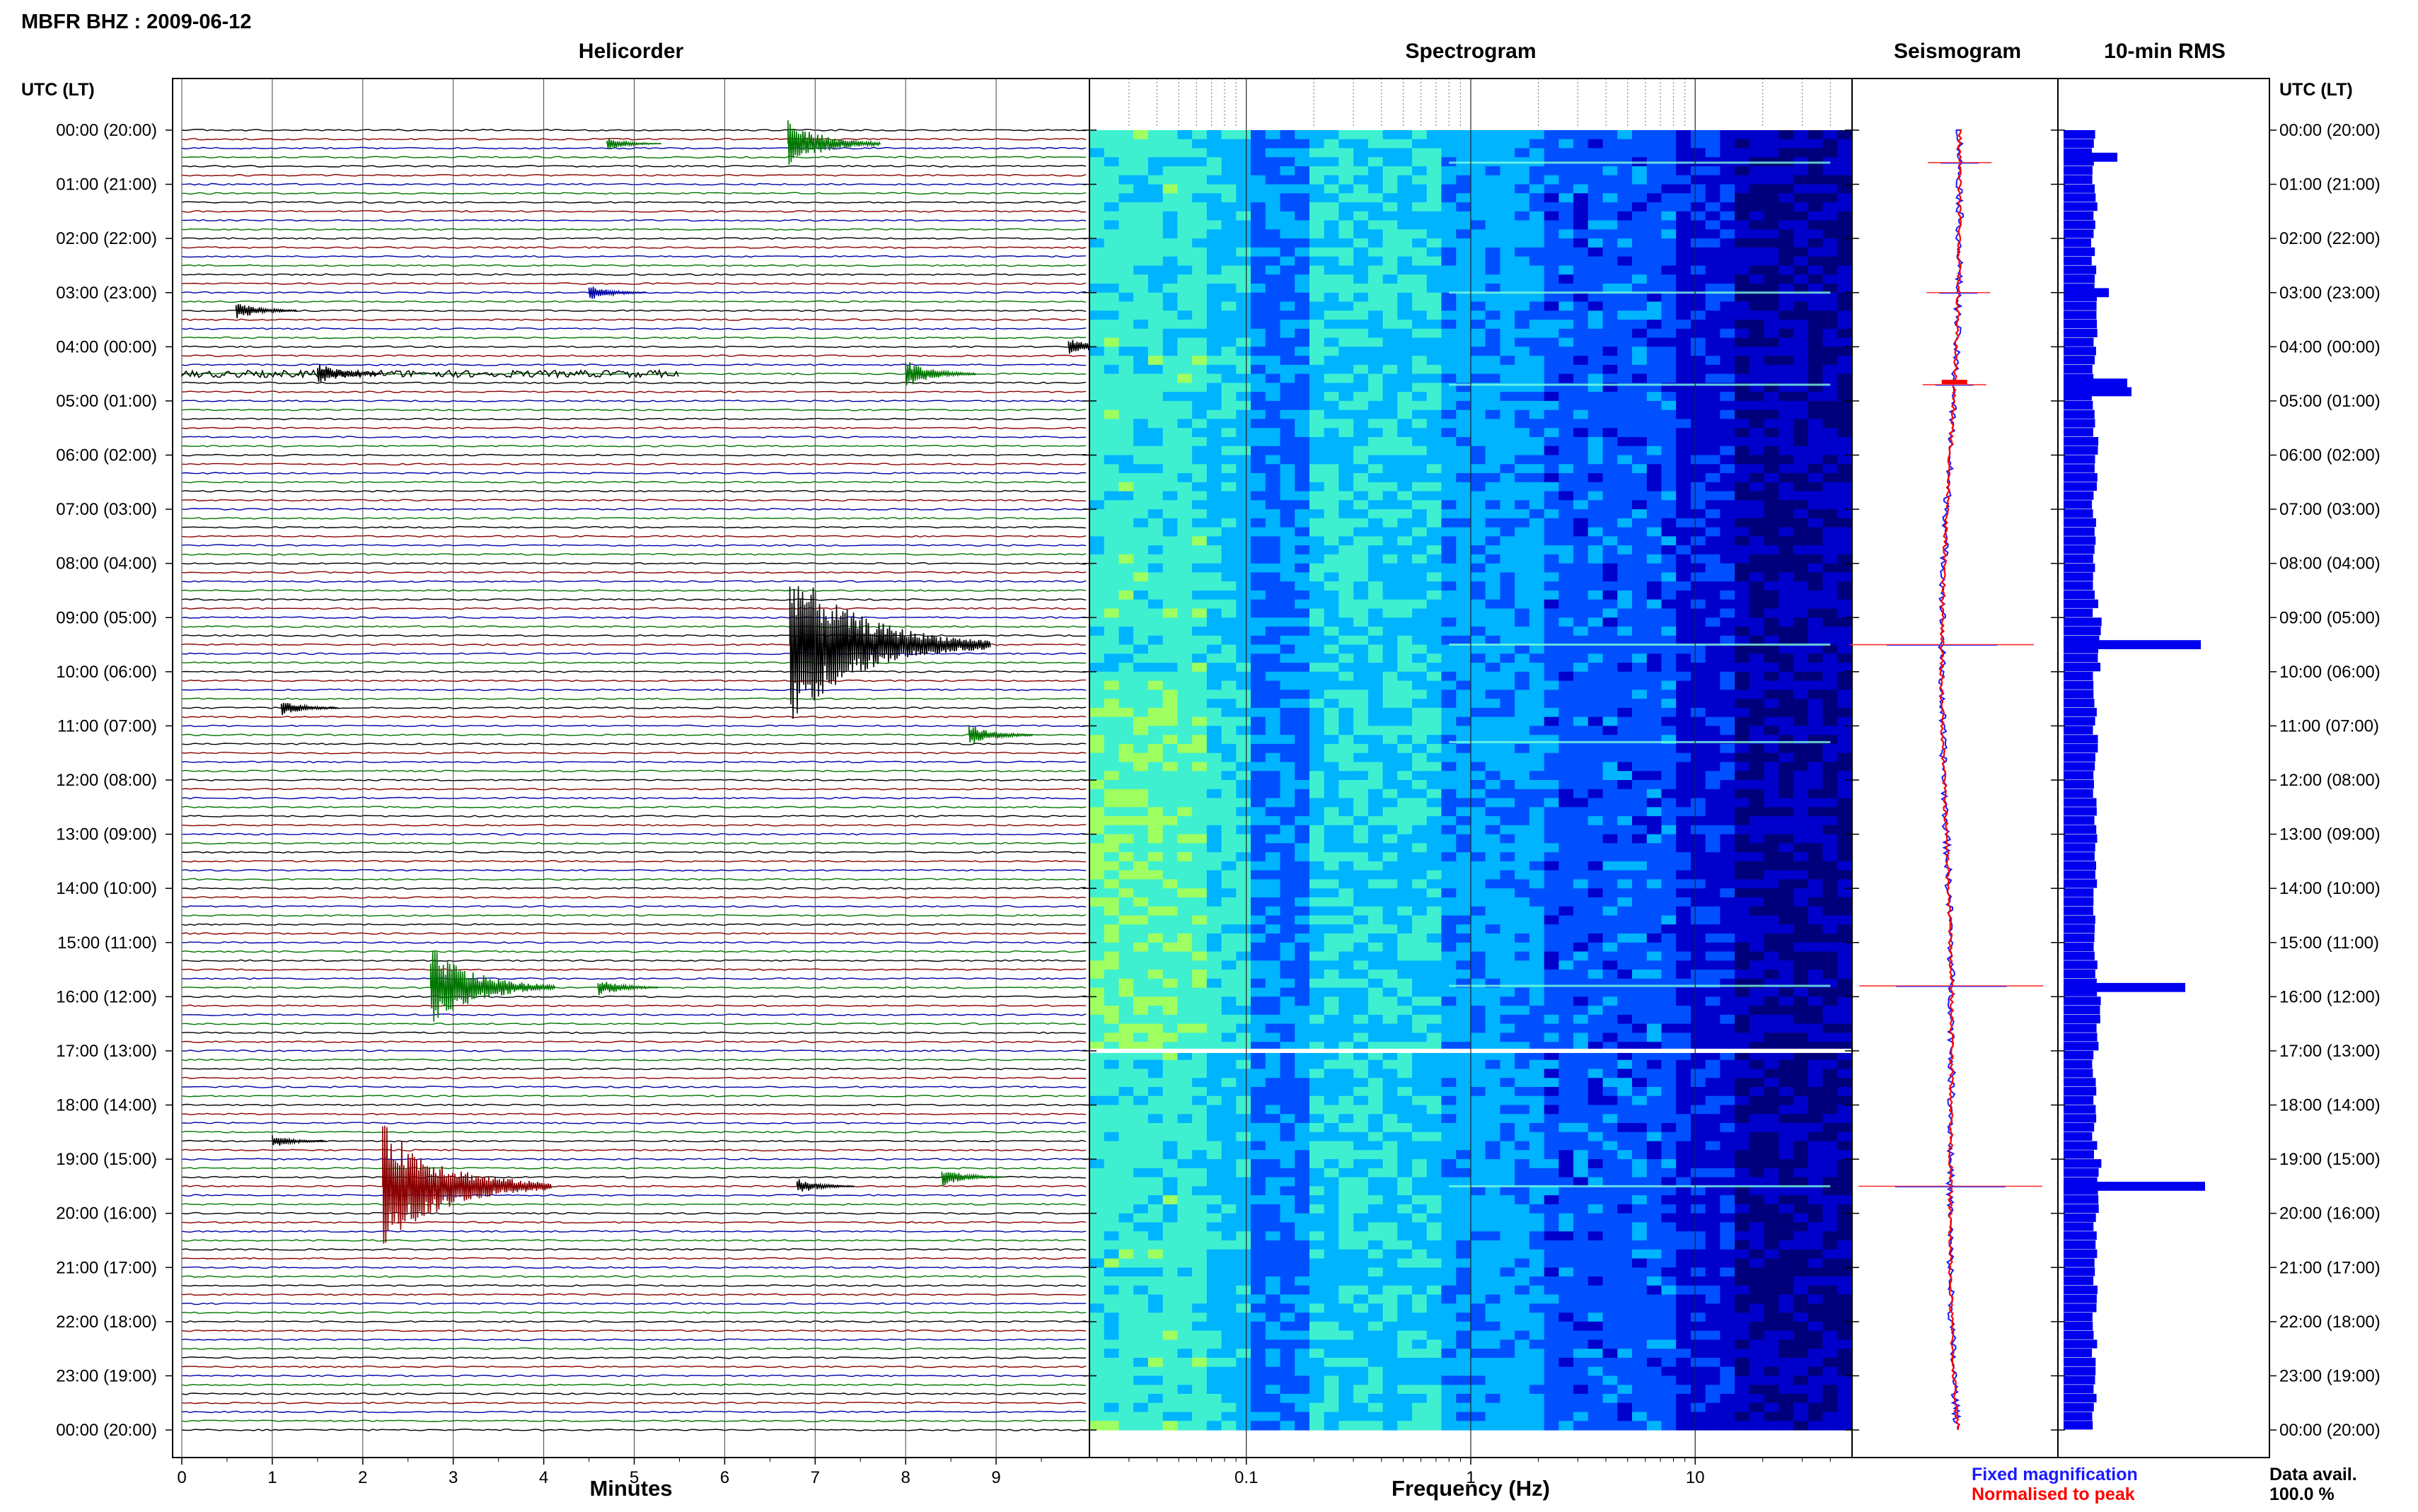  What do you see at coordinates (1957, 51) in the screenshot?
I see `seismogram-title: Seismogram` at bounding box center [1957, 51].